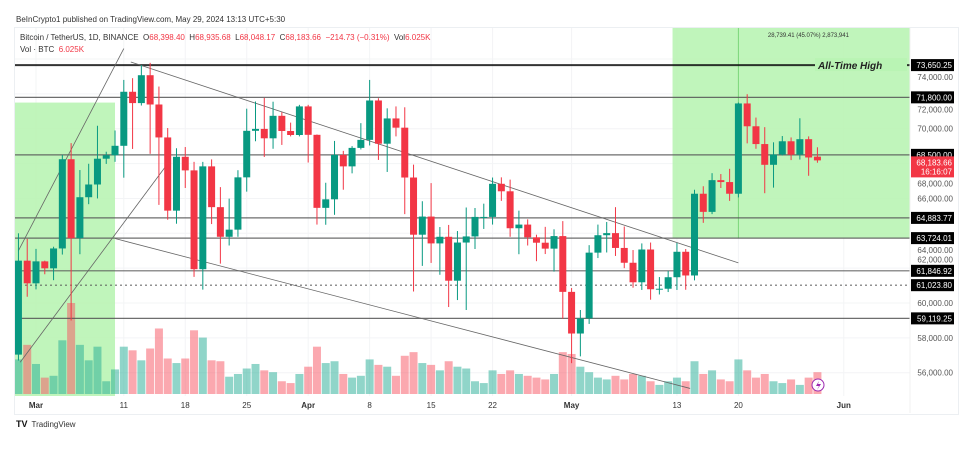 This screenshot has width=974, height=449. Describe the element at coordinates (935, 129) in the screenshot. I see `price-axis-tick: 70,000.00` at that location.